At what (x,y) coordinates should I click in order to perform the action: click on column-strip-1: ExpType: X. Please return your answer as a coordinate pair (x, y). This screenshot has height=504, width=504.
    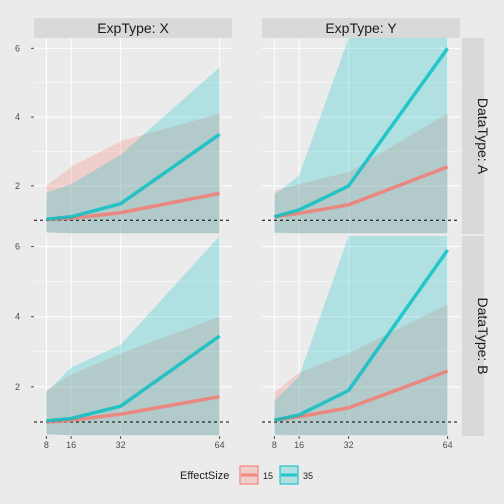
    Looking at the image, I should click on (133, 28).